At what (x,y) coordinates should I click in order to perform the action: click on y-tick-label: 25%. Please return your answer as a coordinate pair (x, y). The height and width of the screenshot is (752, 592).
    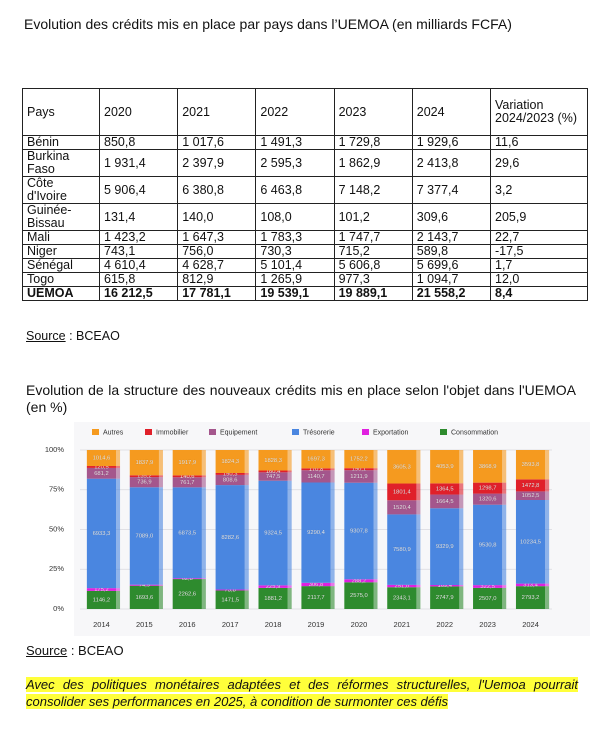
    Looking at the image, I should click on (56, 568).